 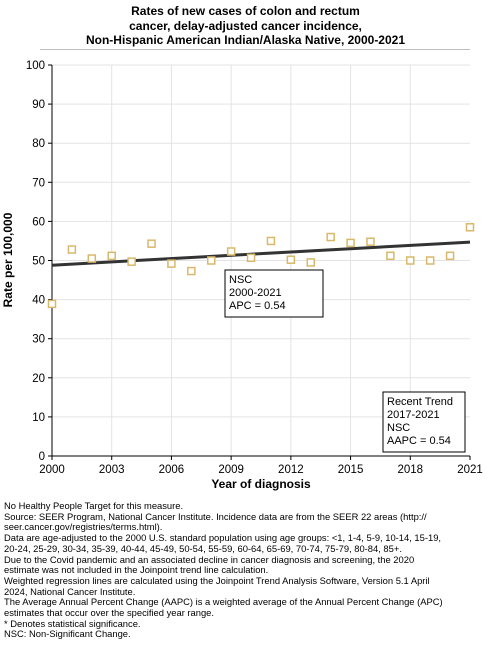 I want to click on y-tick-label: 20, so click(x=38, y=379).